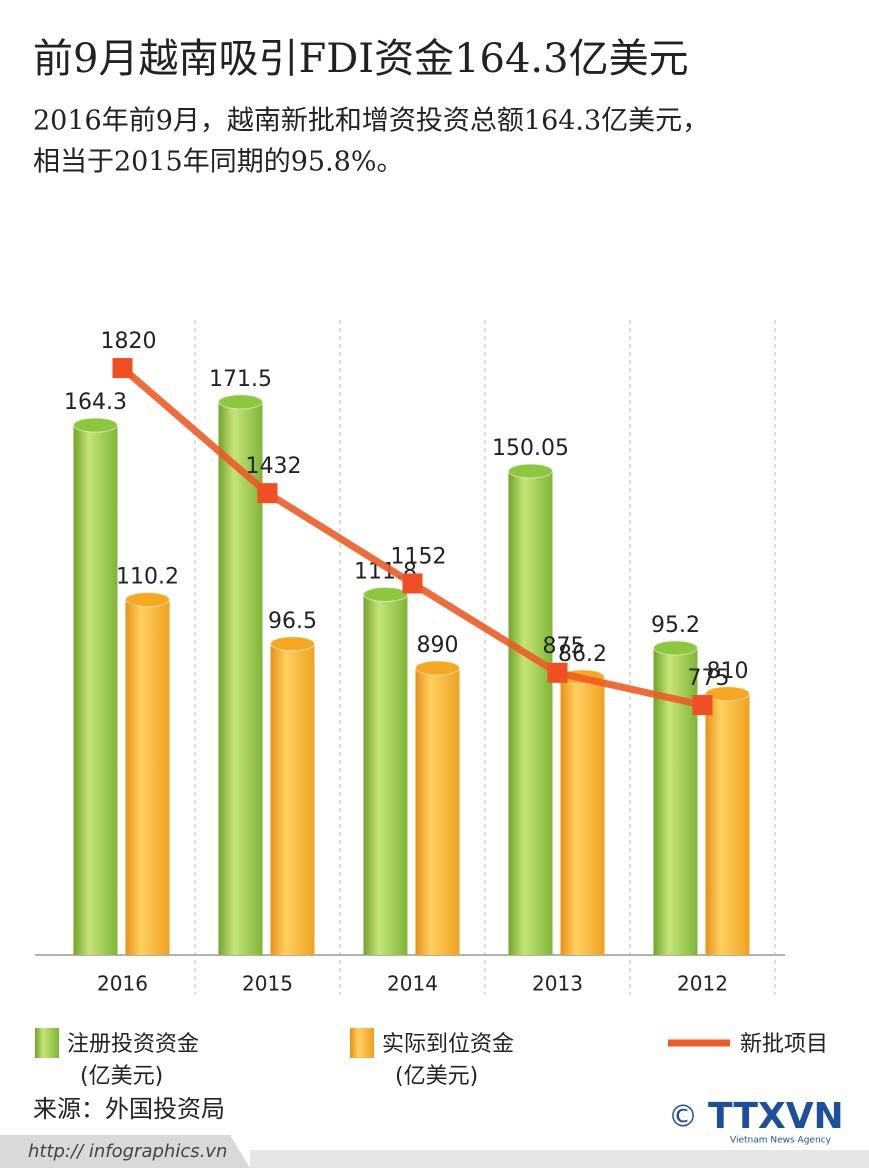 The width and height of the screenshot is (869, 1172). What do you see at coordinates (675, 625) in the screenshot?
I see `data-label: 95.2` at bounding box center [675, 625].